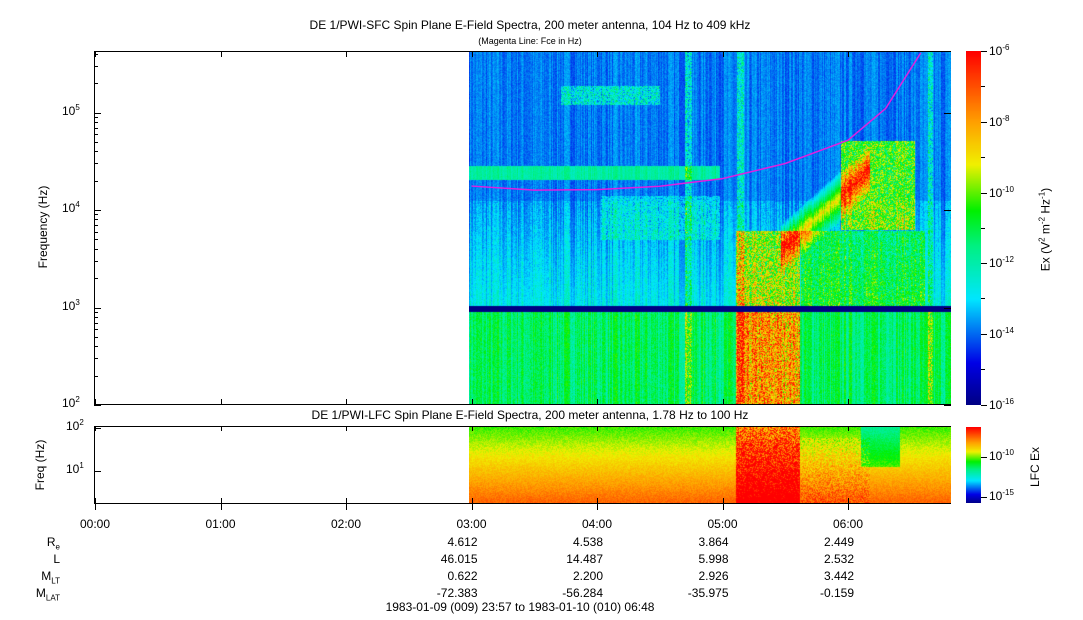  I want to click on colorbar-tick-label: 10-16, so click(1001, 404).